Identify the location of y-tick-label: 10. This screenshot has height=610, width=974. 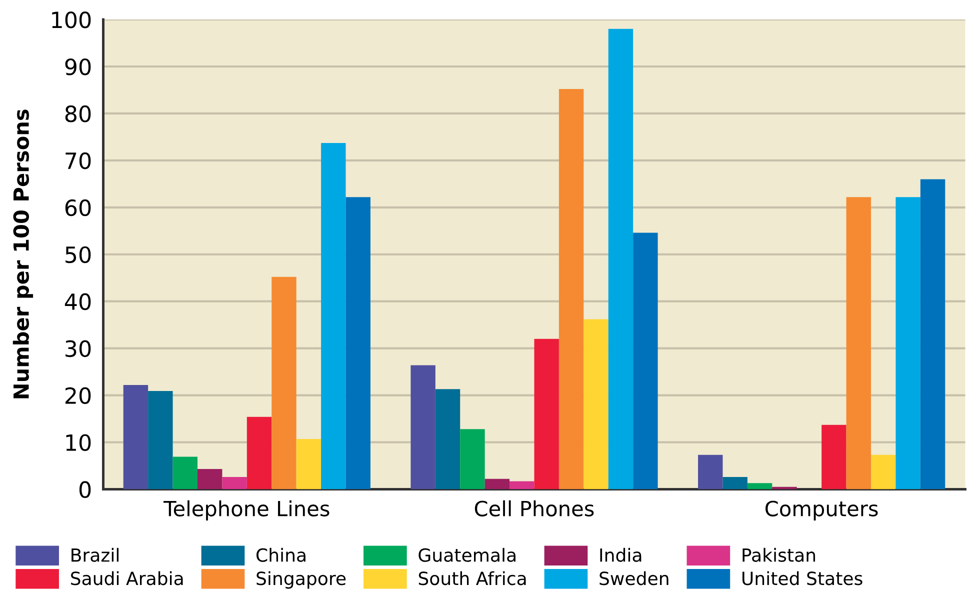
(78, 443).